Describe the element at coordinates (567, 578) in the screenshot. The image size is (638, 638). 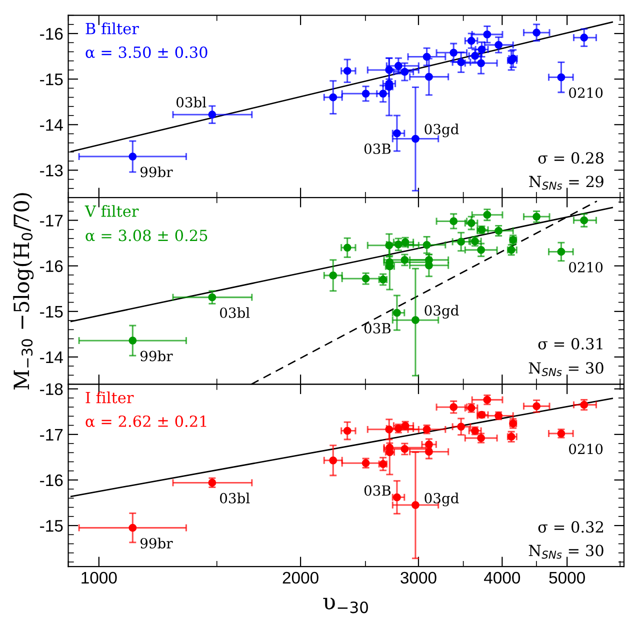
I see `x-tick-label: 5000` at that location.